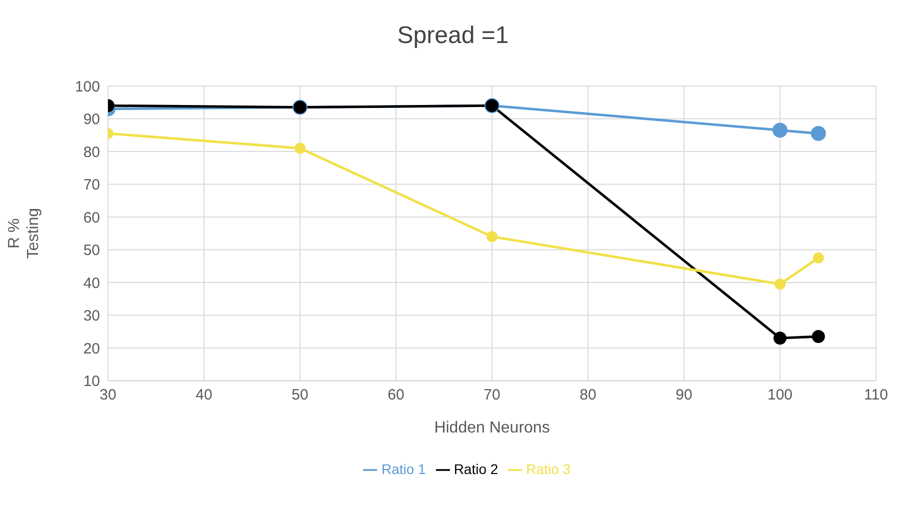 Image resolution: width=906 pixels, height=525 pixels. What do you see at coordinates (588, 395) in the screenshot?
I see `x-tick-label: 80` at bounding box center [588, 395].